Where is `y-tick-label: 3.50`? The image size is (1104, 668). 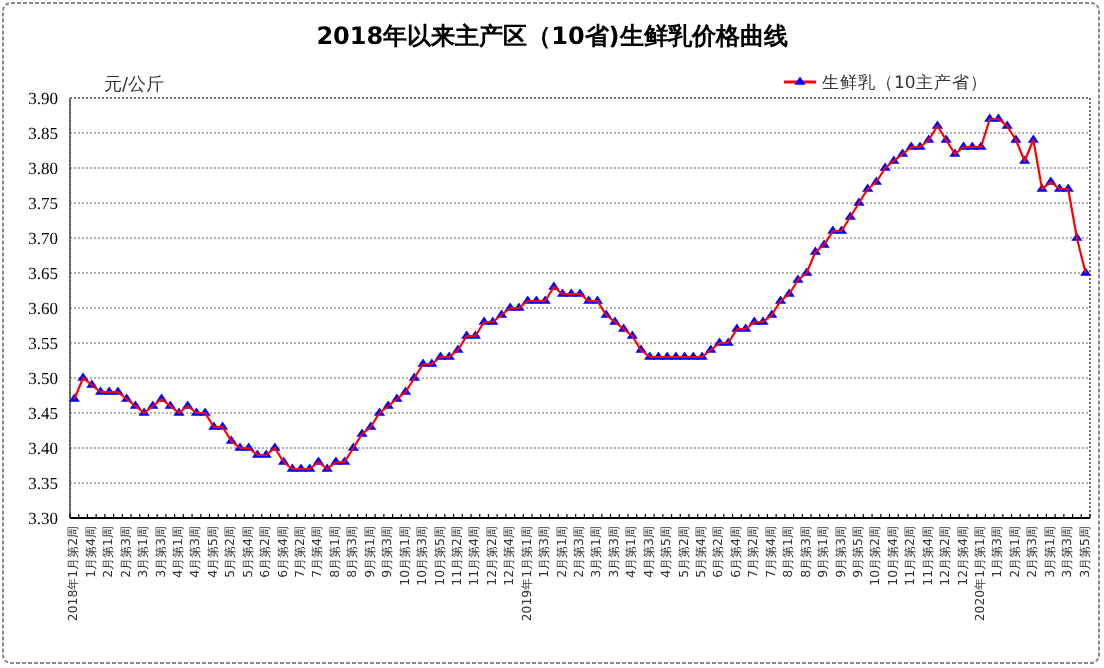
y-tick-label: 3.50 is located at coordinates (43, 378).